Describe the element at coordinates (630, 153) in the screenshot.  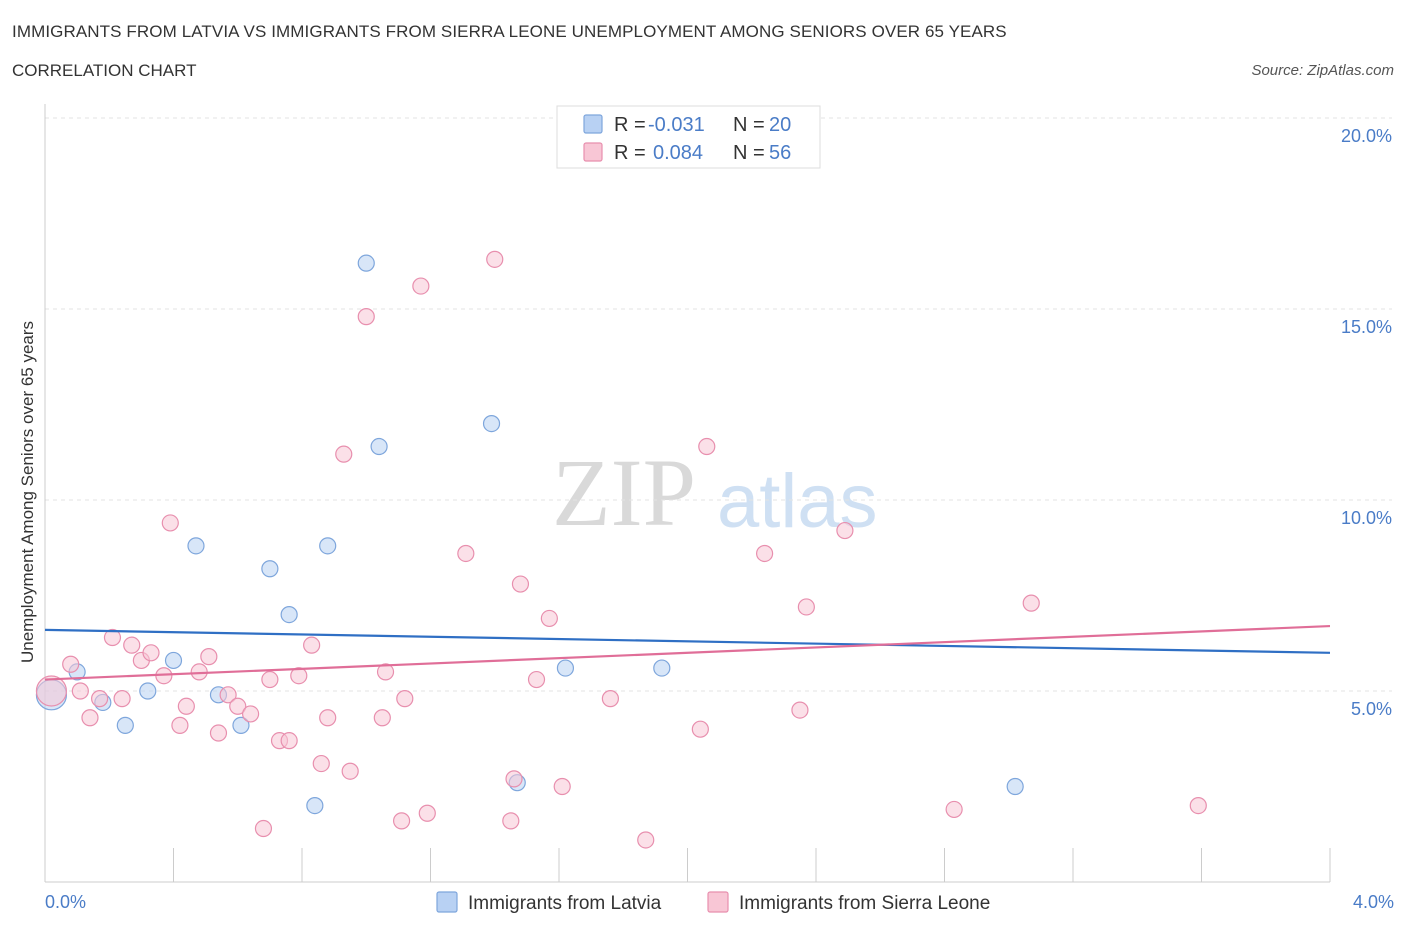
I see `legend-r-label-sierra: R =` at that location.